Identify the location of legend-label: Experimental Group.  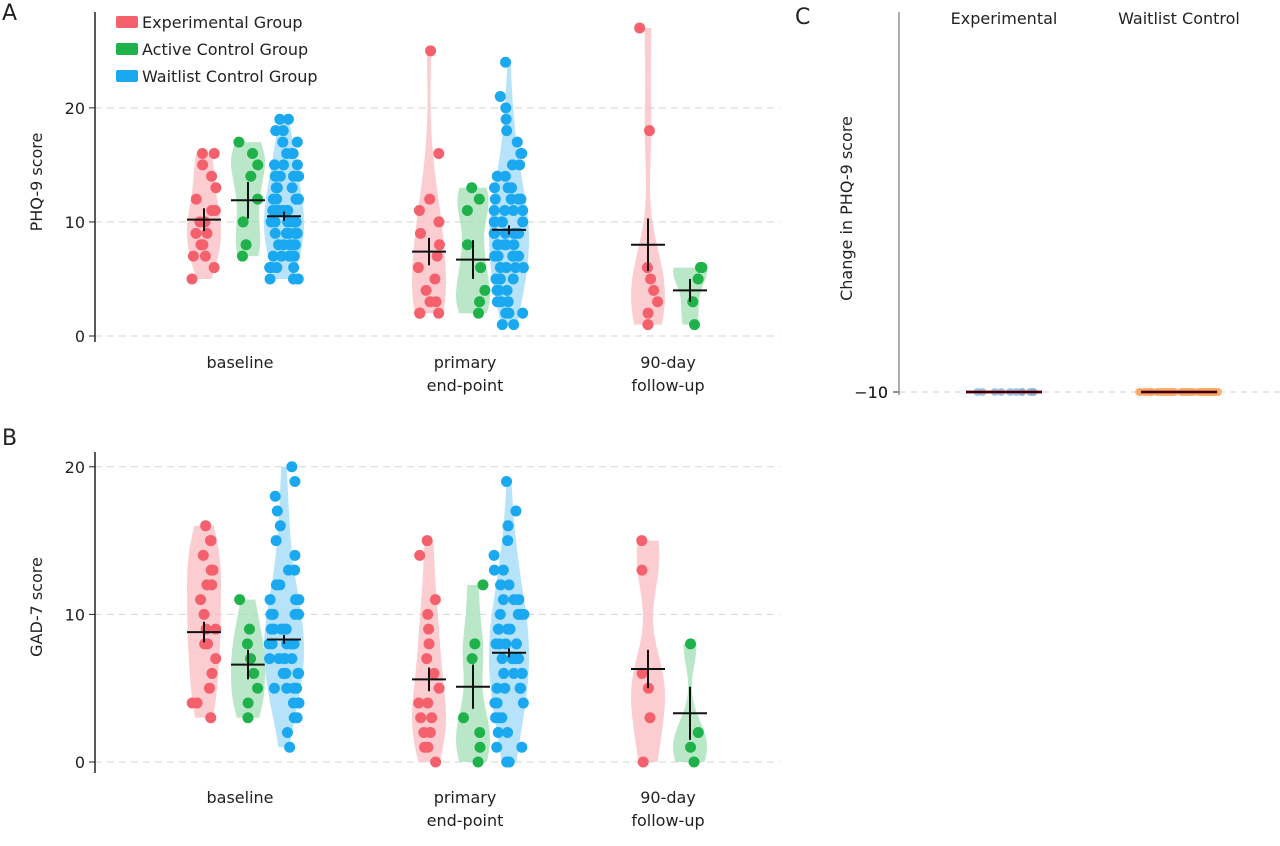
(222, 22).